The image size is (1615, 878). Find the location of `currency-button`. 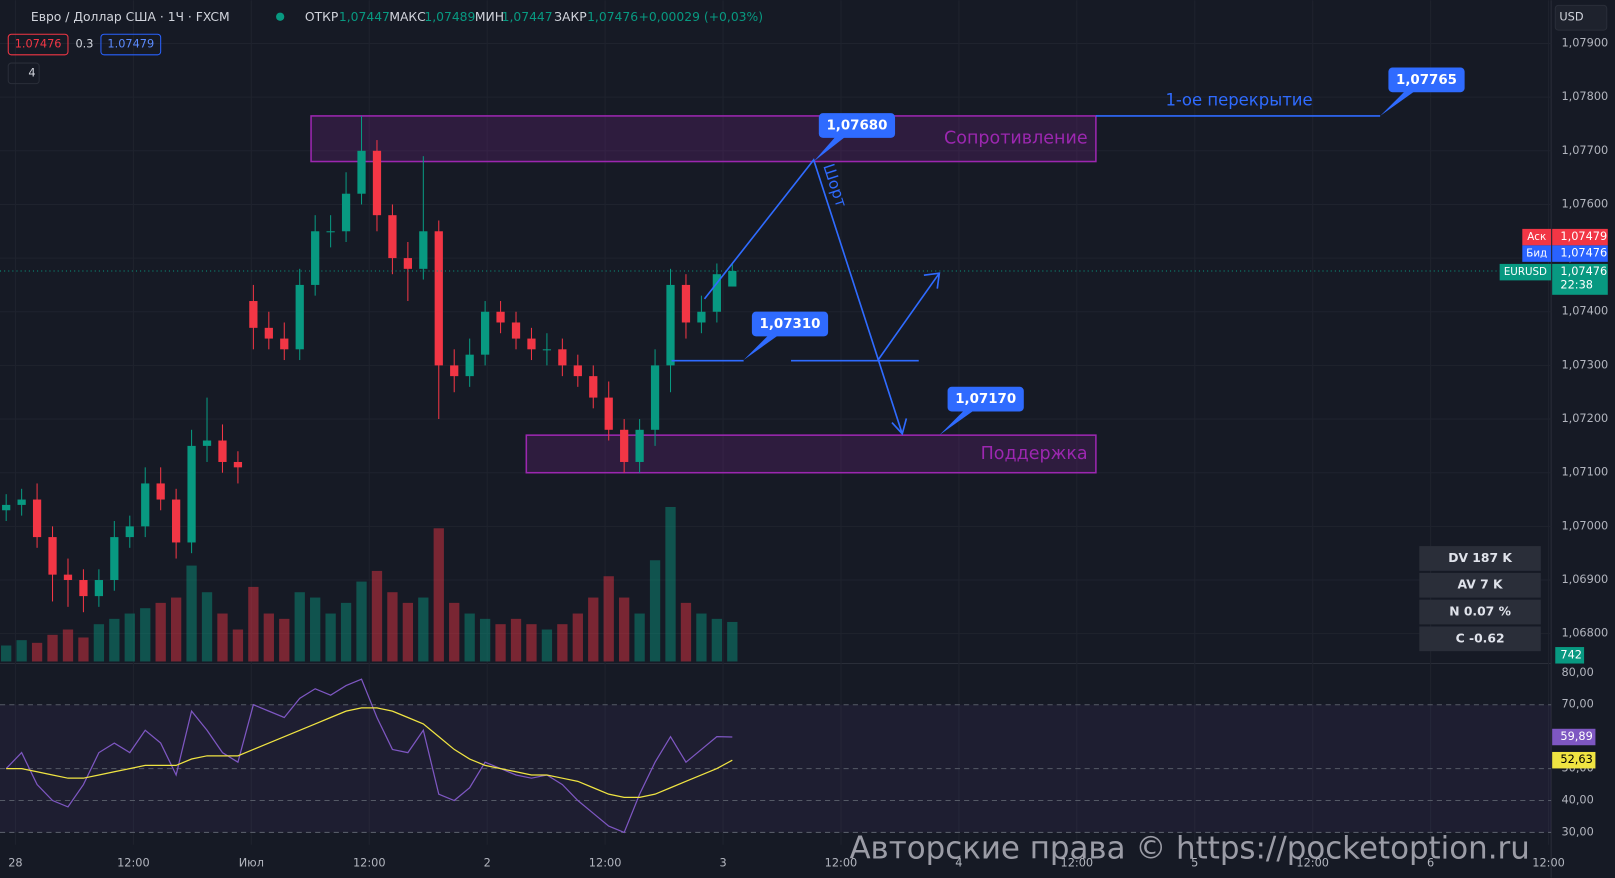

currency-button is located at coordinates (1581, 17).